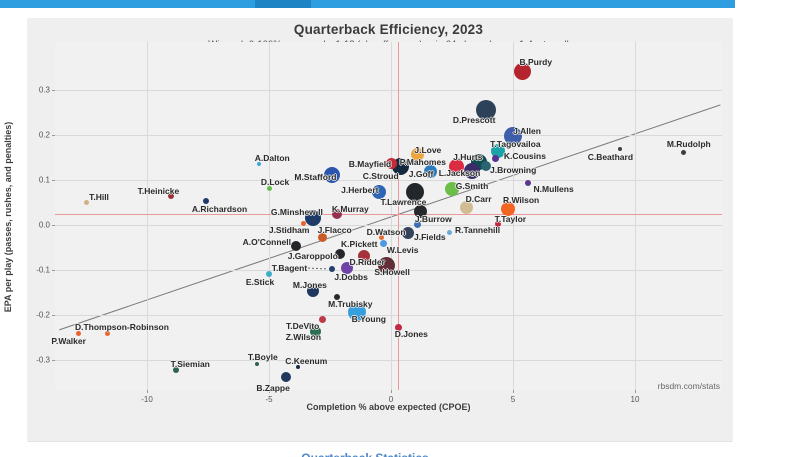  I want to click on top-progress-bar, so click(367, 4).